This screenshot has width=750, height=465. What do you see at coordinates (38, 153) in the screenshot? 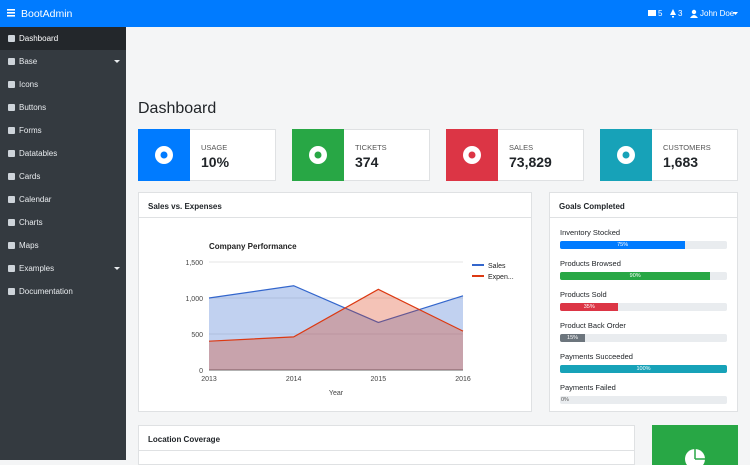
I see `sidebar-label: Datatables` at bounding box center [38, 153].